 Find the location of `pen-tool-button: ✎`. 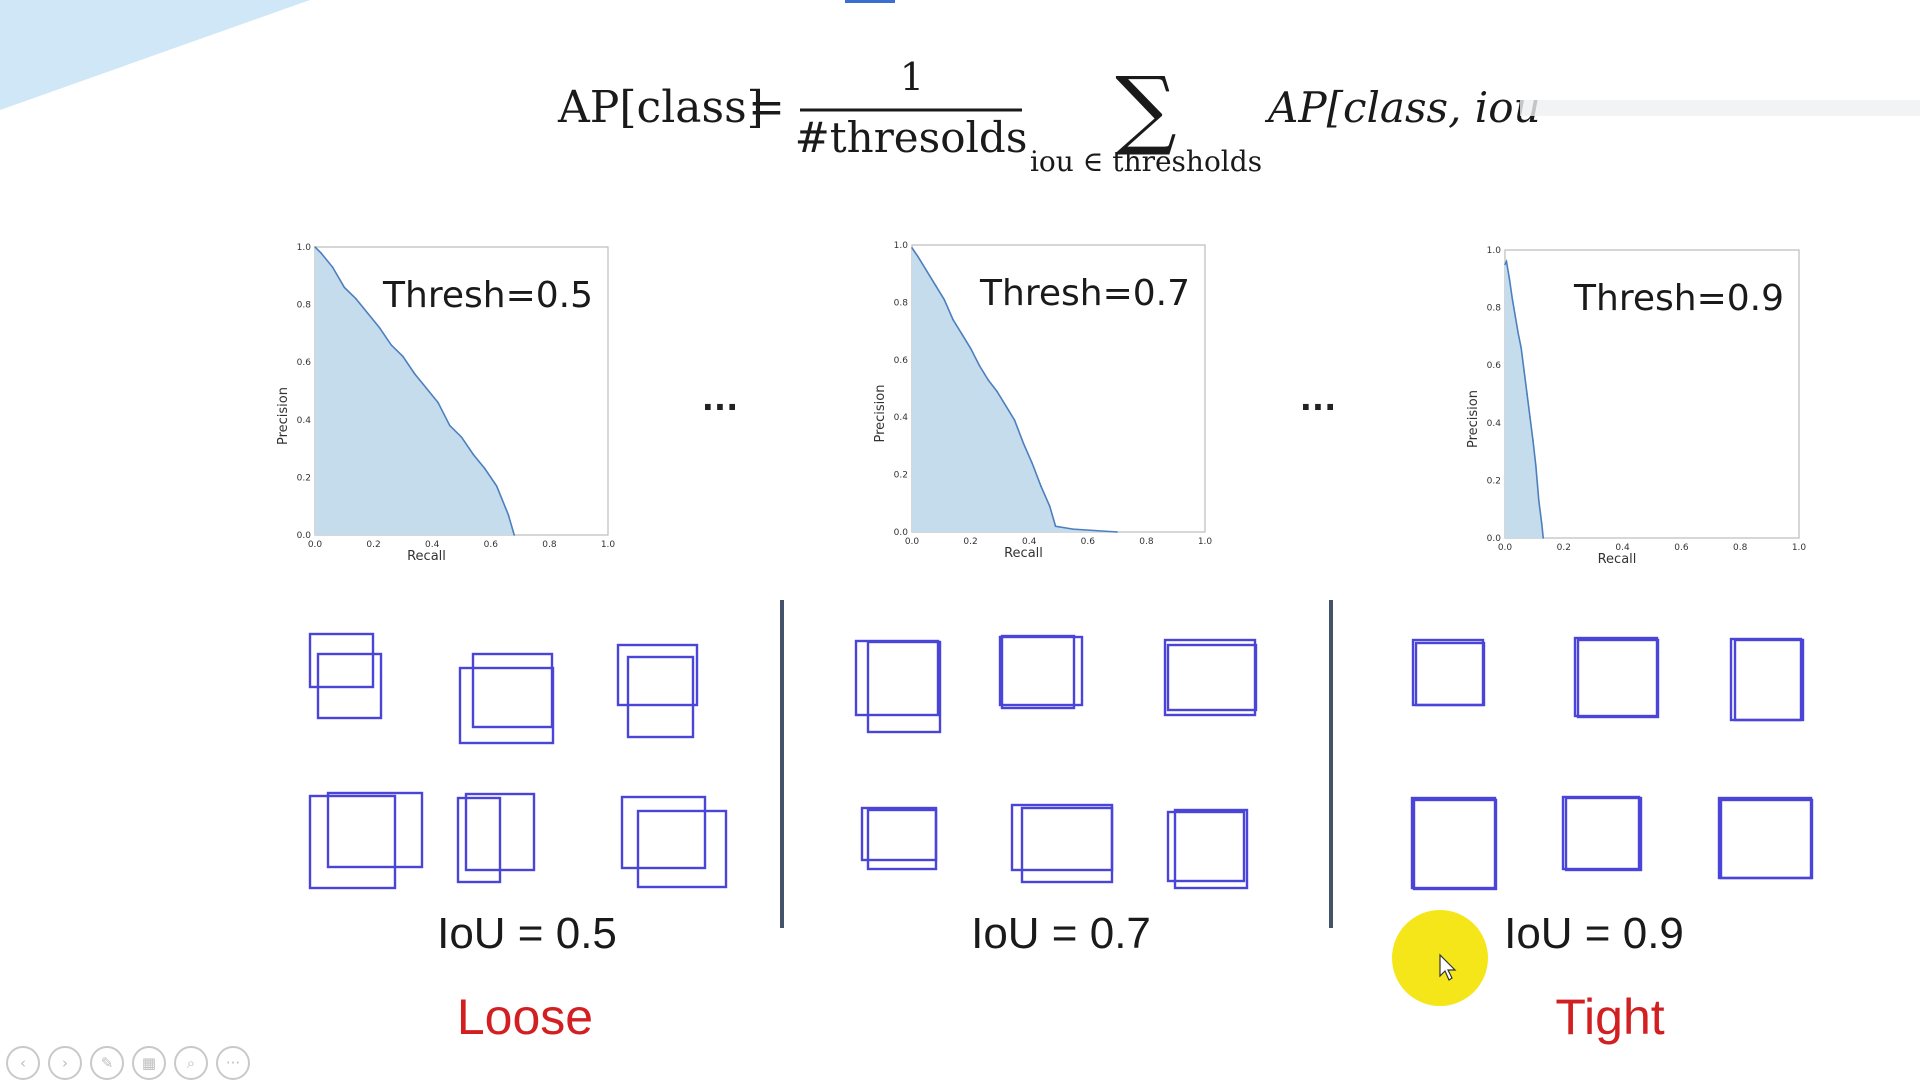

pen-tool-button: ✎ is located at coordinates (107, 1063).